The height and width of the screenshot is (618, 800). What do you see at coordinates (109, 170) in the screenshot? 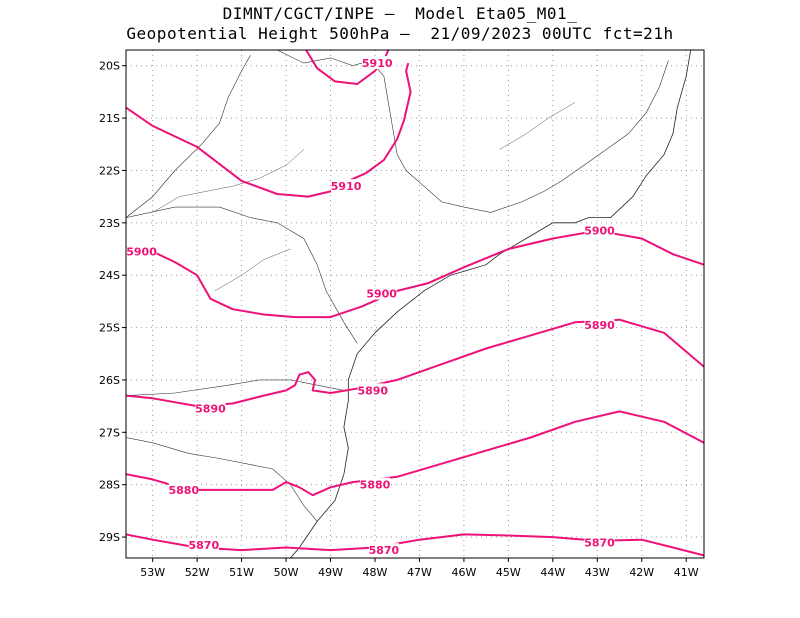
I see `lat-label: 22S` at bounding box center [109, 170].